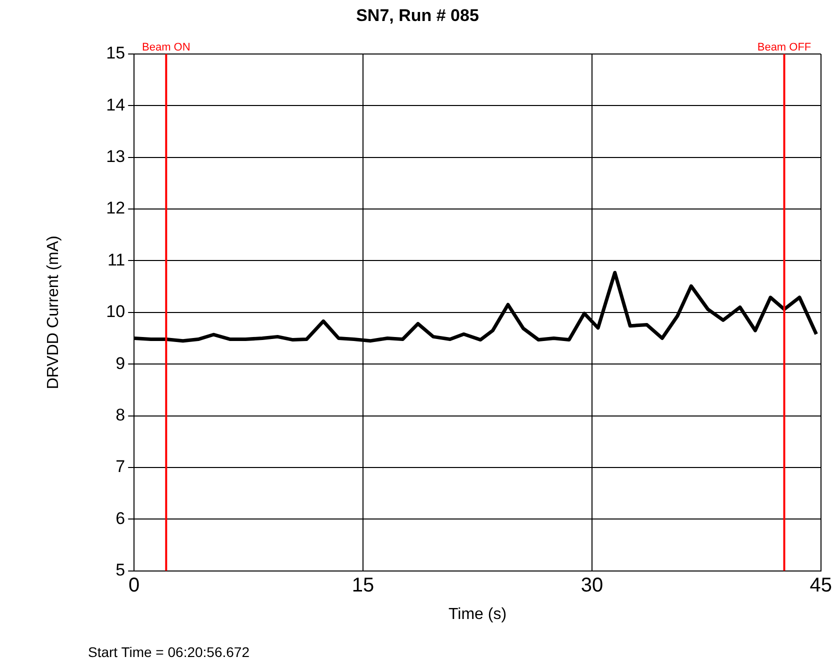 The image size is (835, 667). I want to click on ref-line-label: Beam ON, so click(166, 48).